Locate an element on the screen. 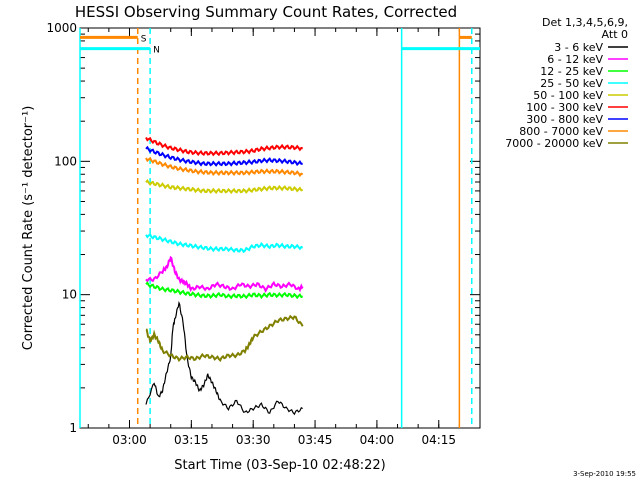 The height and width of the screenshot is (480, 640). legend-label: 800 - 7000 keV is located at coordinates (561, 131).